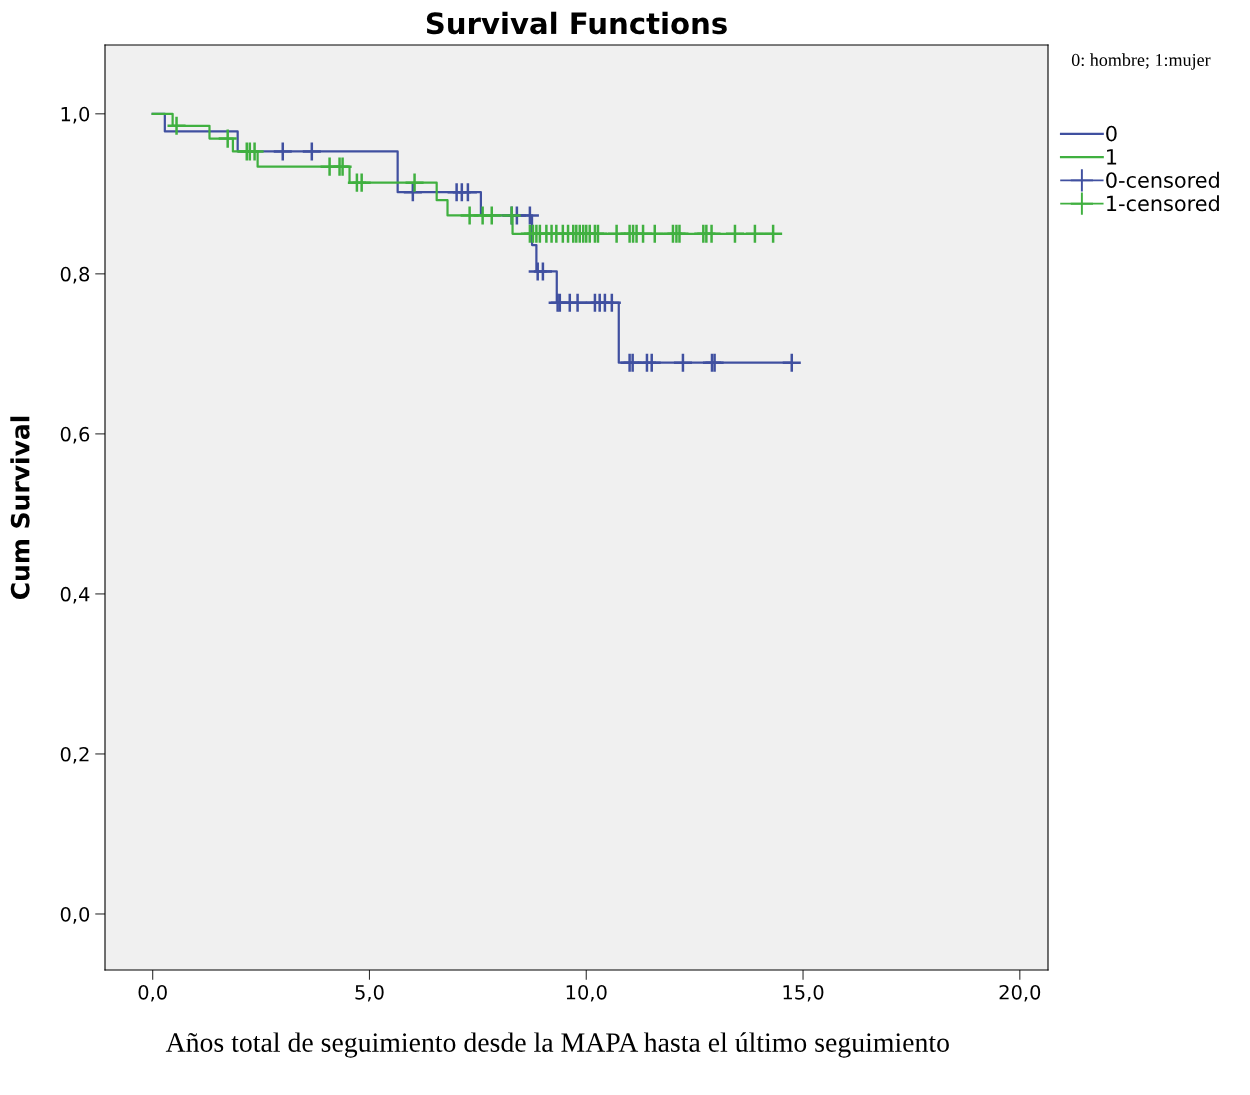  Describe the element at coordinates (20, 508) in the screenshot. I see `y-axis-title: Cum Survival` at that location.